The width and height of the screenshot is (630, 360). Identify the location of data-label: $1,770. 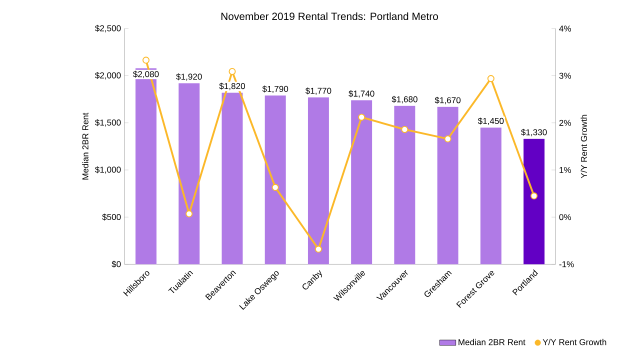
(318, 92).